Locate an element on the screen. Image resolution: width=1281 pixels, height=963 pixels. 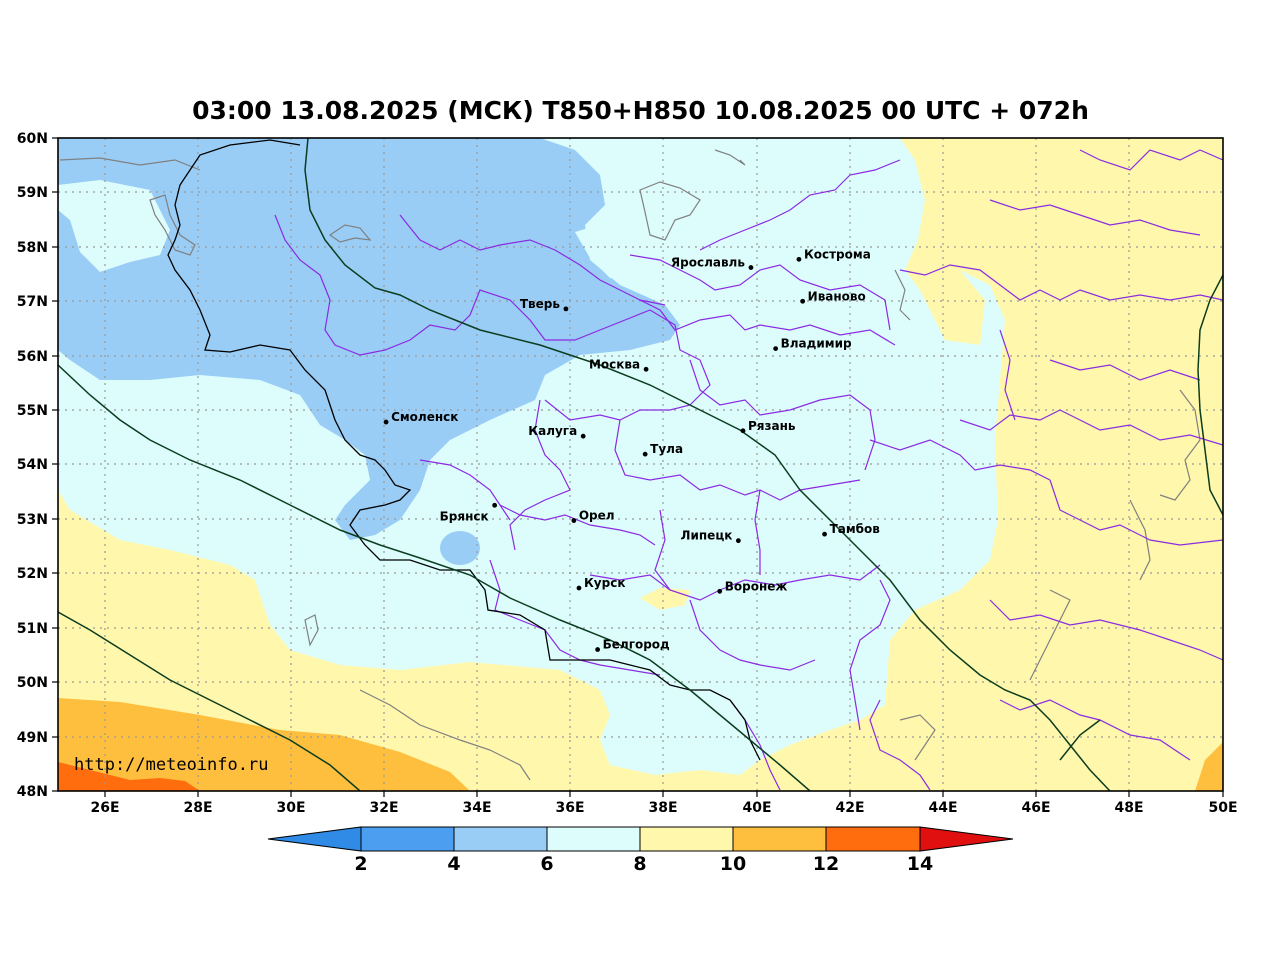
city-label: Липецк is located at coordinates (707, 536).